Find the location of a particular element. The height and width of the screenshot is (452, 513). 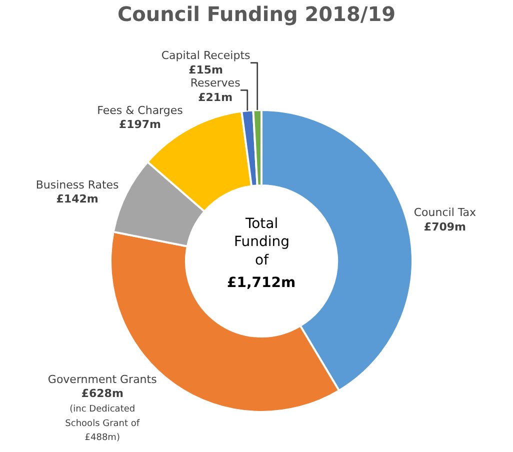

slice-label: Capital Receipts is located at coordinates (206, 55).